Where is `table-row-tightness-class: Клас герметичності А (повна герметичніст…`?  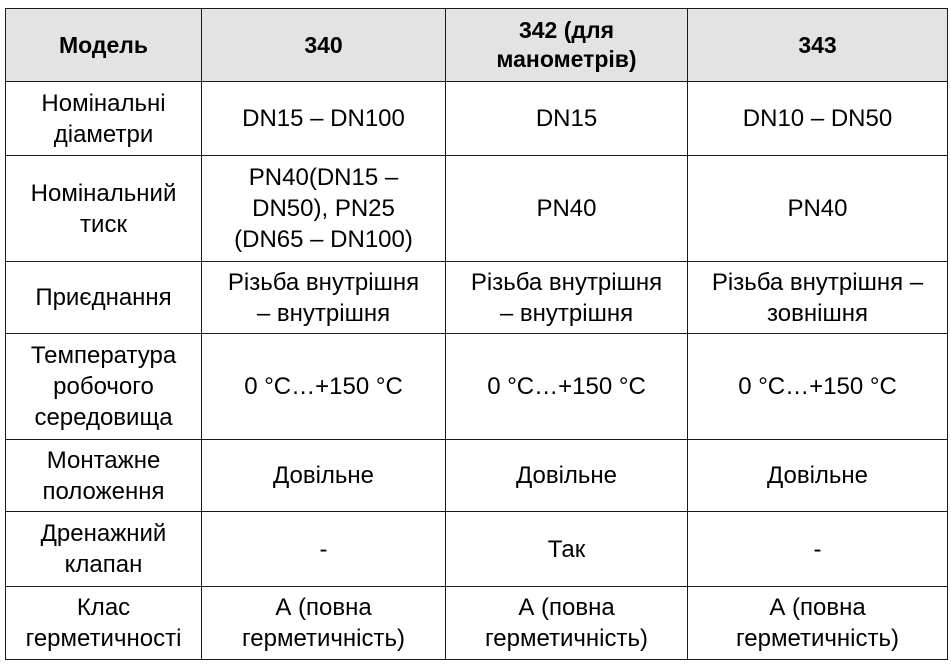
table-row-tightness-class: Клас герметичності А (повна герметичніст… is located at coordinates (476, 623).